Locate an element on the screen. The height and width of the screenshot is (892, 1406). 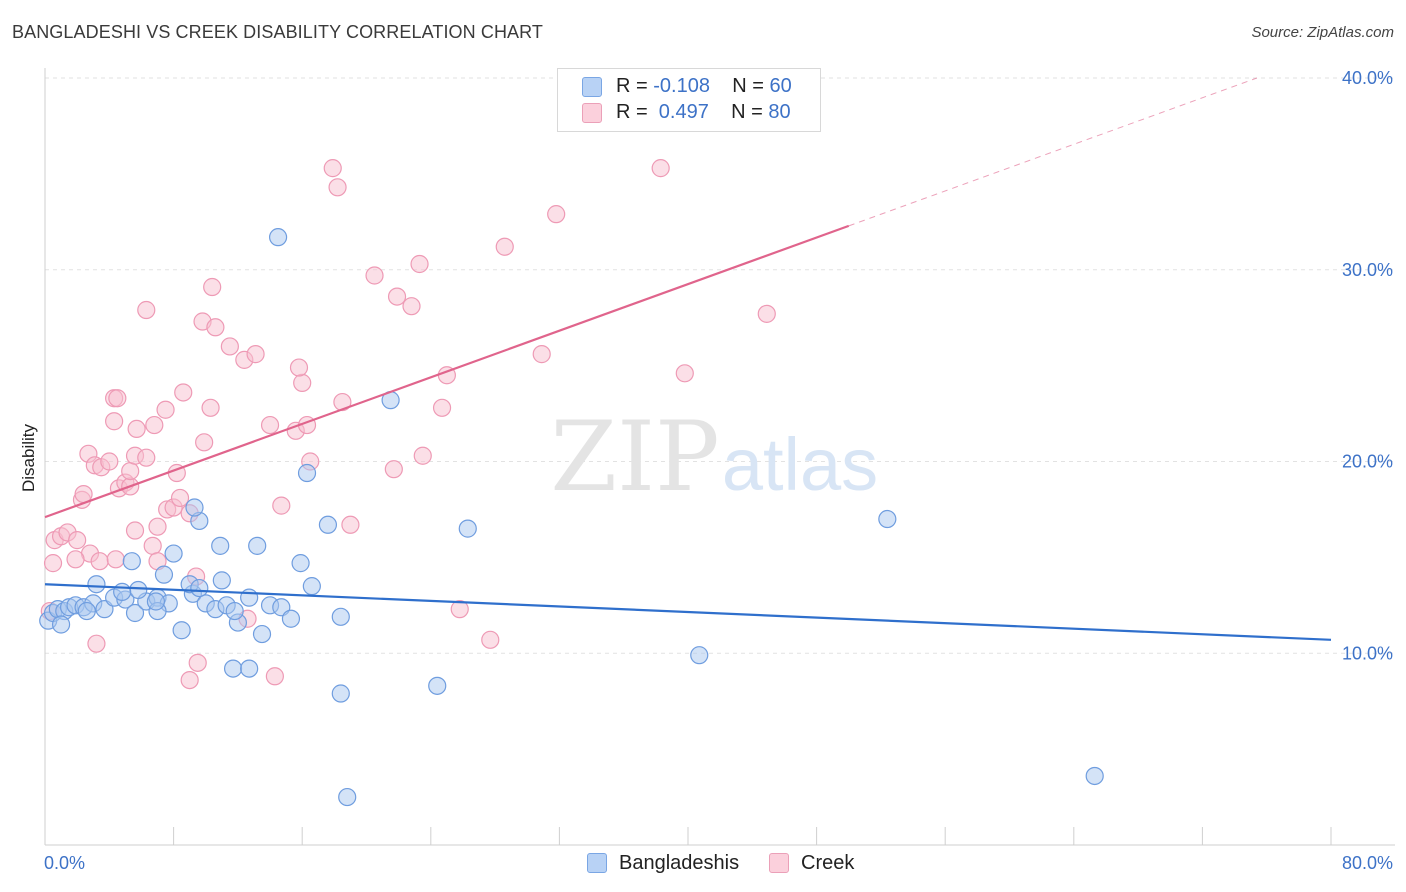
legend-n-value: 80 is located at coordinates (779, 112).